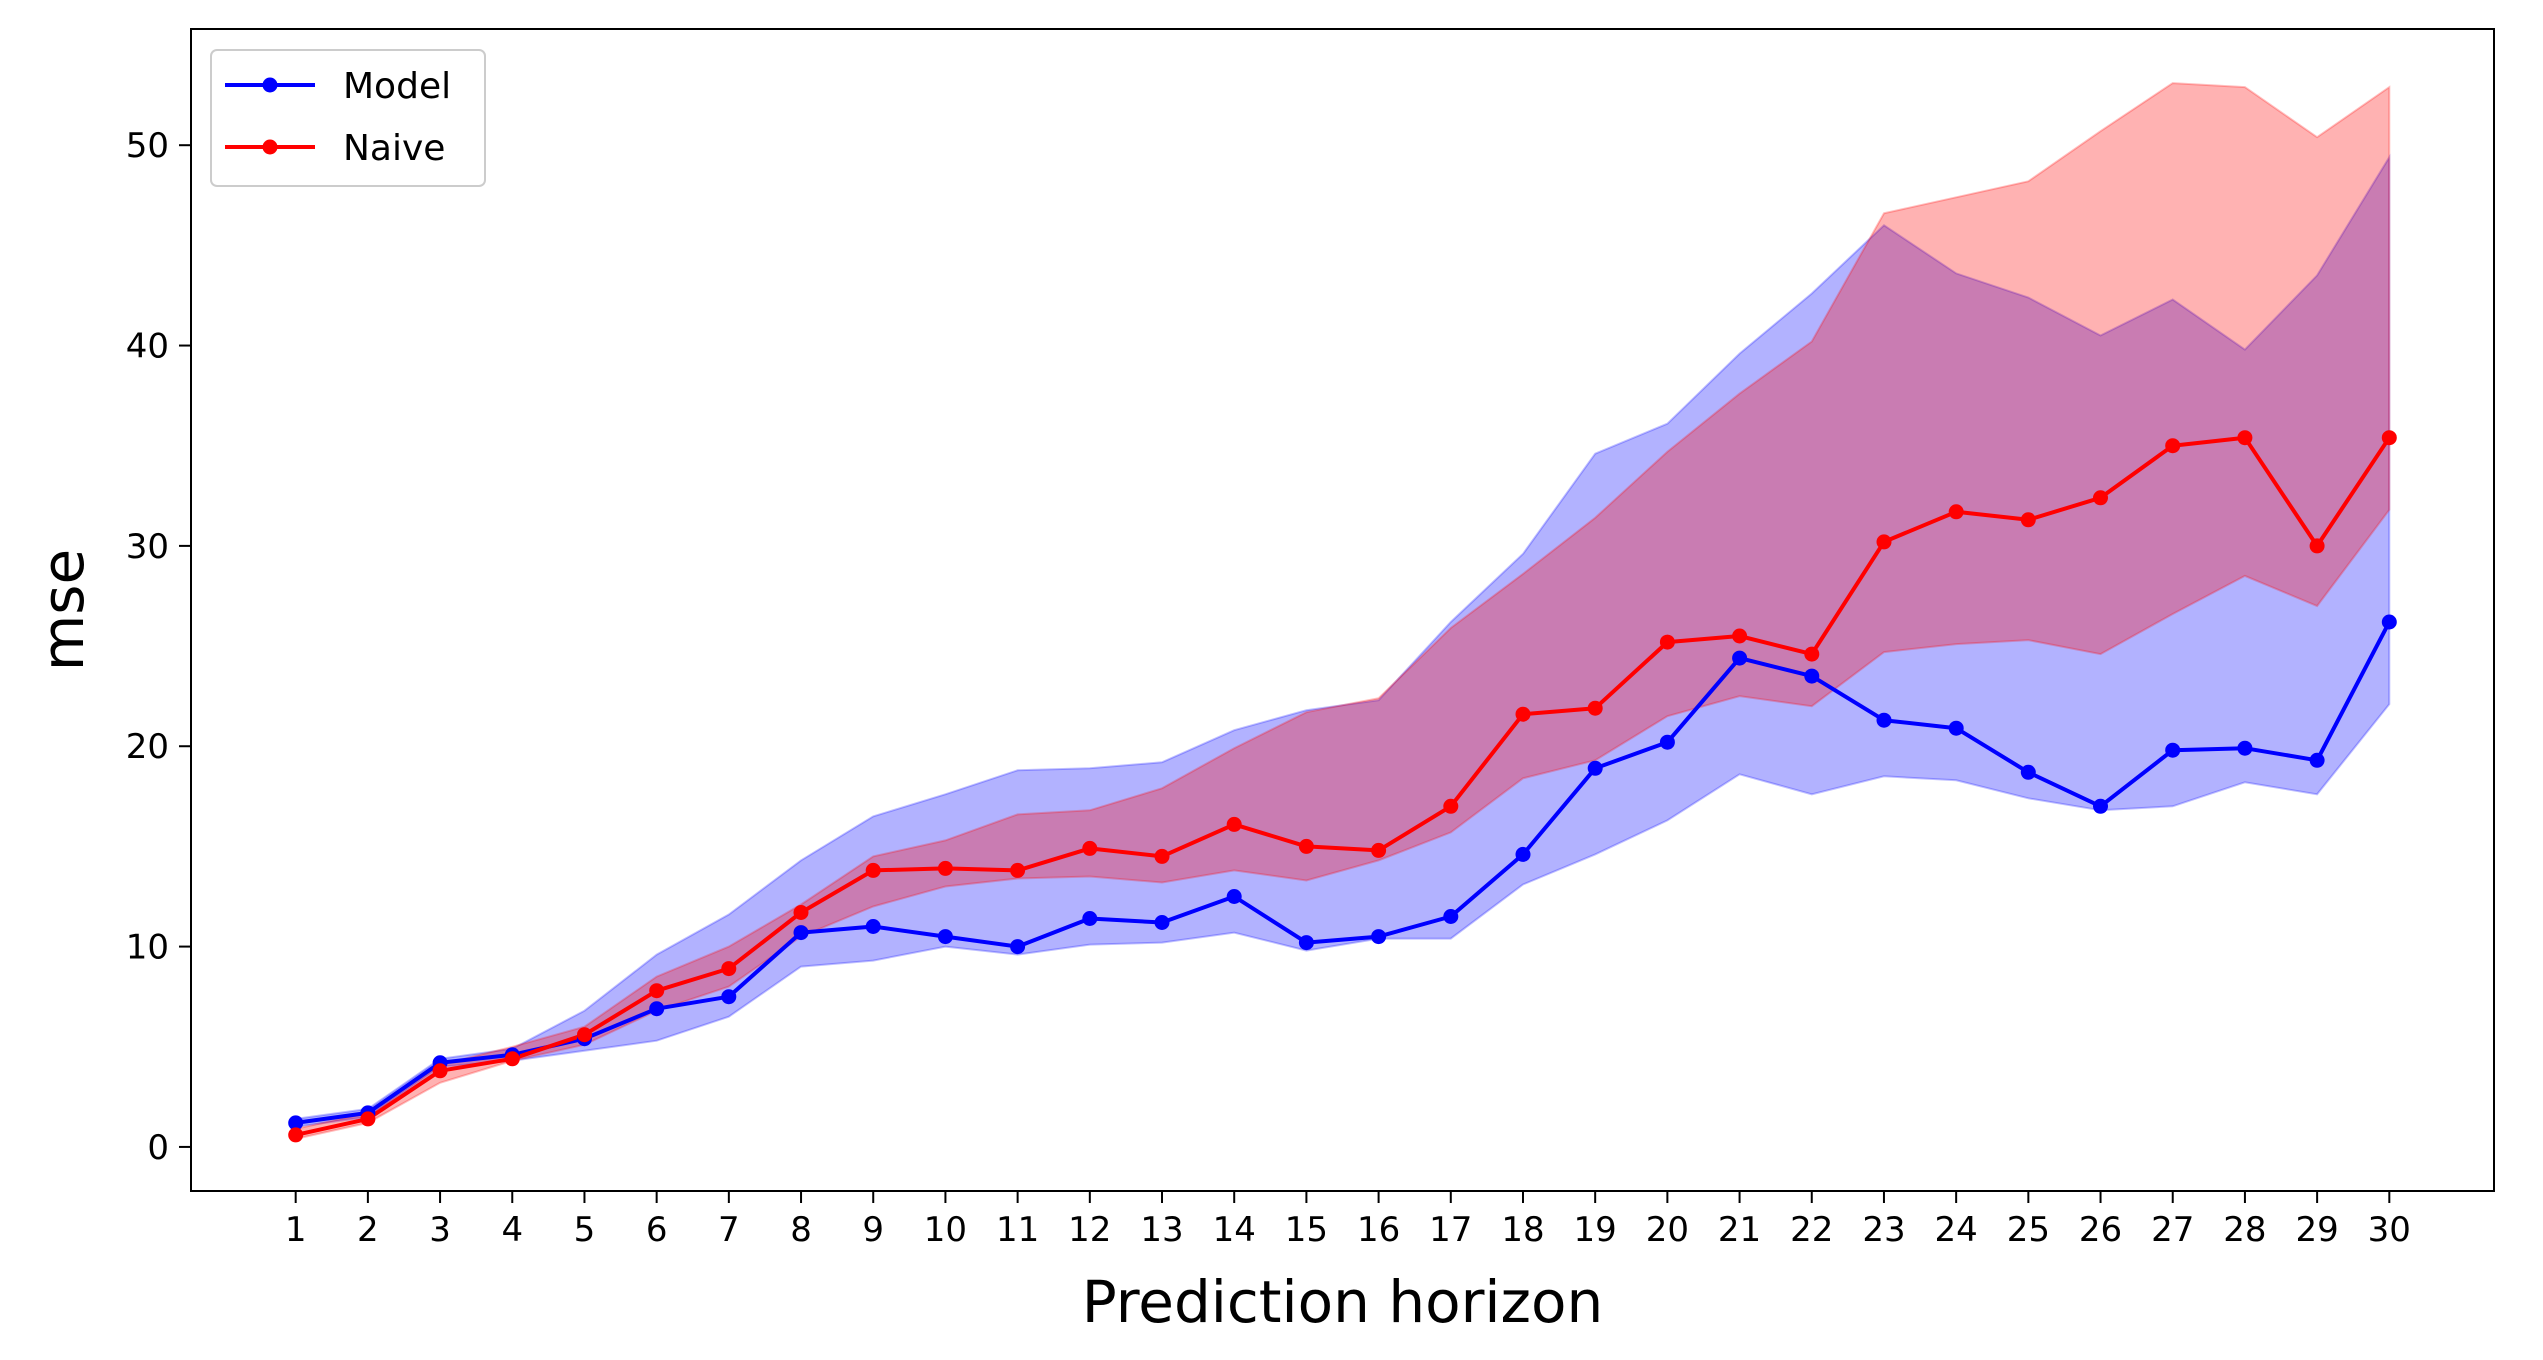 The image size is (2543, 1360). I want to click on y-tick-label: 30, so click(147, 547).